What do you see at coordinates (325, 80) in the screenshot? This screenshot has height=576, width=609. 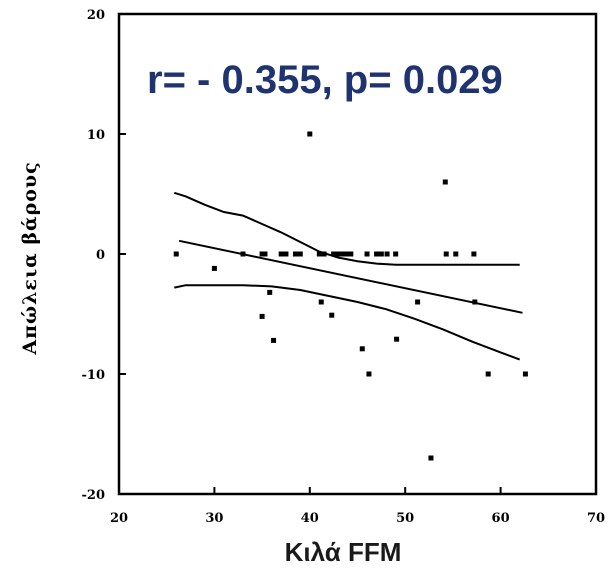 I see `chart-annotation: r= - 0.355, p= 0.029` at bounding box center [325, 80].